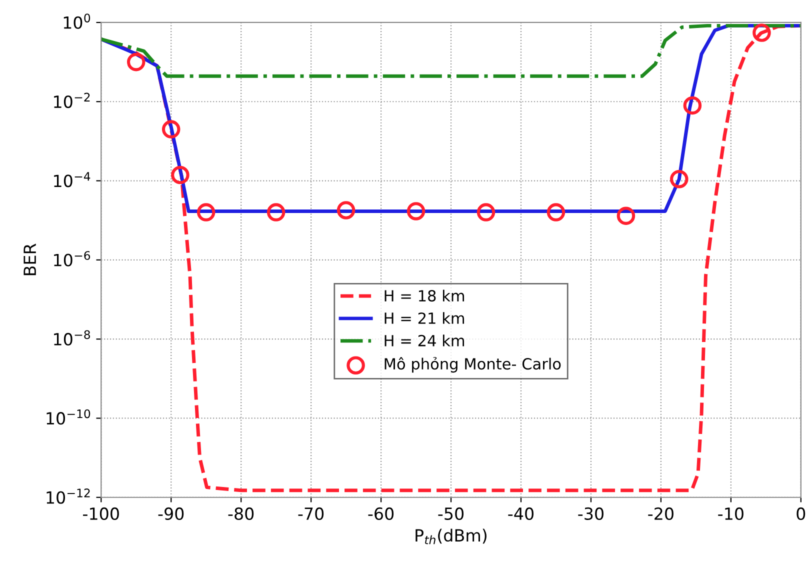 Image resolution: width=809 pixels, height=562 pixels. What do you see at coordinates (451, 513) in the screenshot?
I see `x-tick-label: -50` at bounding box center [451, 513].